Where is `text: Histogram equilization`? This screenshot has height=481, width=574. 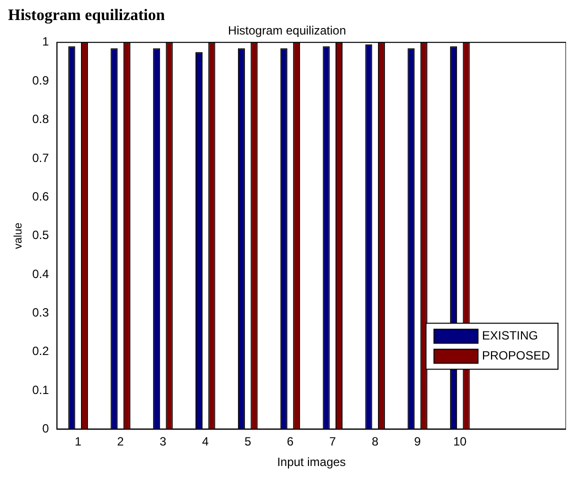
text: Histogram equilization is located at coordinates (87, 15).